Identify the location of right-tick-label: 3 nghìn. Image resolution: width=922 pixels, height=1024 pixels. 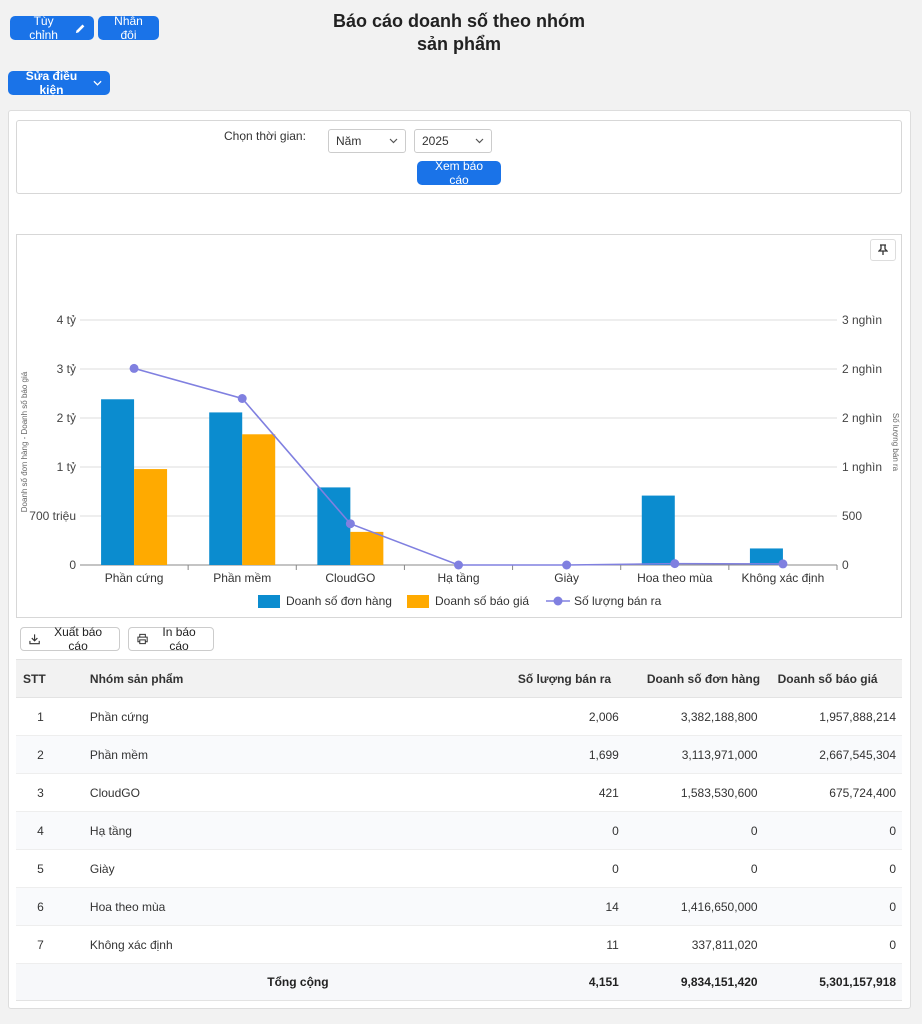
(862, 320).